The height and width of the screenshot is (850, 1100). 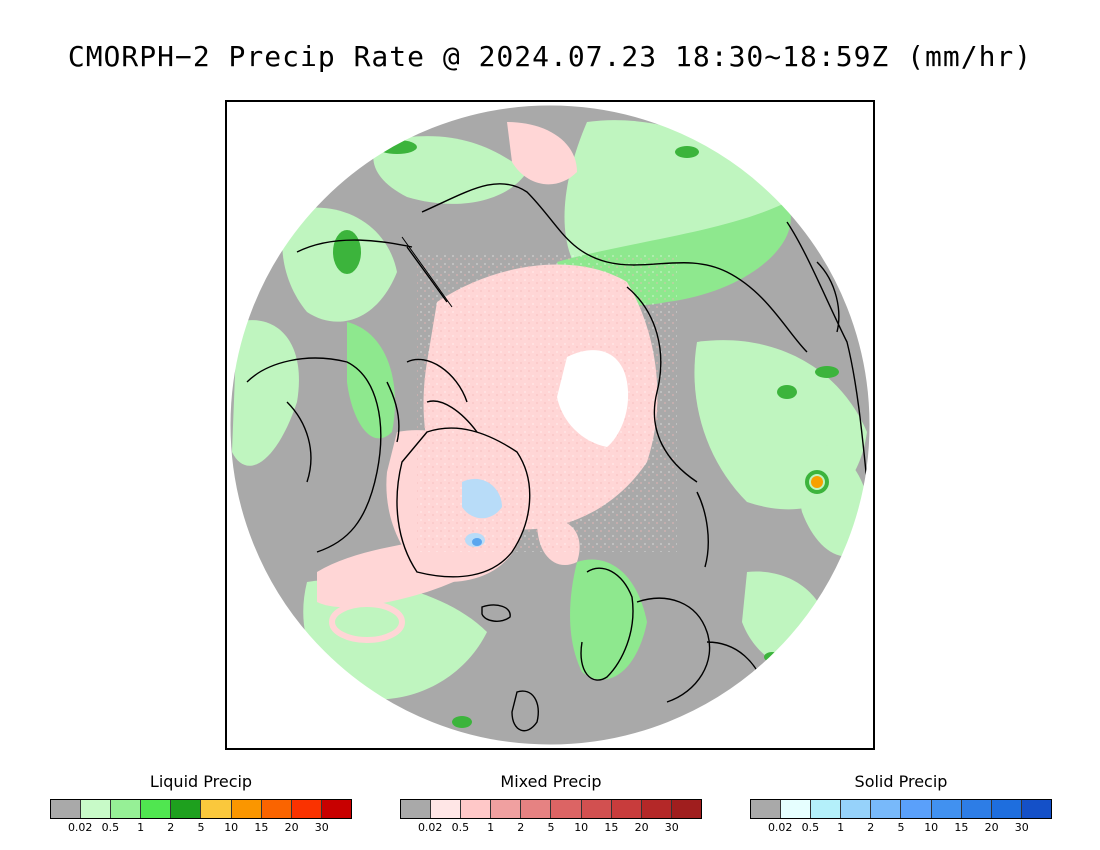 I want to click on legend-solid-tick-4: 5, so click(x=901, y=827).